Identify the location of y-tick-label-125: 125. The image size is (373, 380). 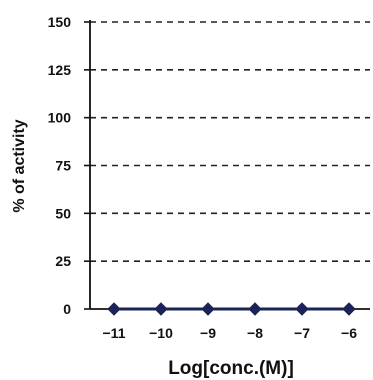
(60, 70).